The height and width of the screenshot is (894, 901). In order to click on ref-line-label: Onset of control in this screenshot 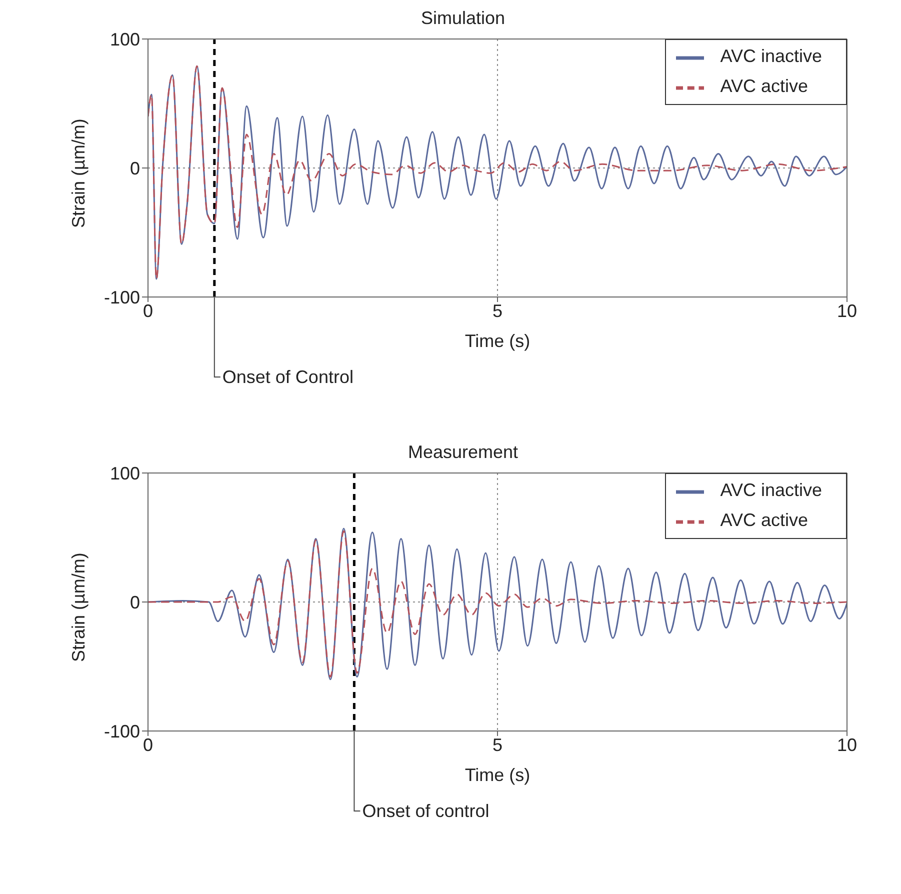, I will do `click(426, 811)`.